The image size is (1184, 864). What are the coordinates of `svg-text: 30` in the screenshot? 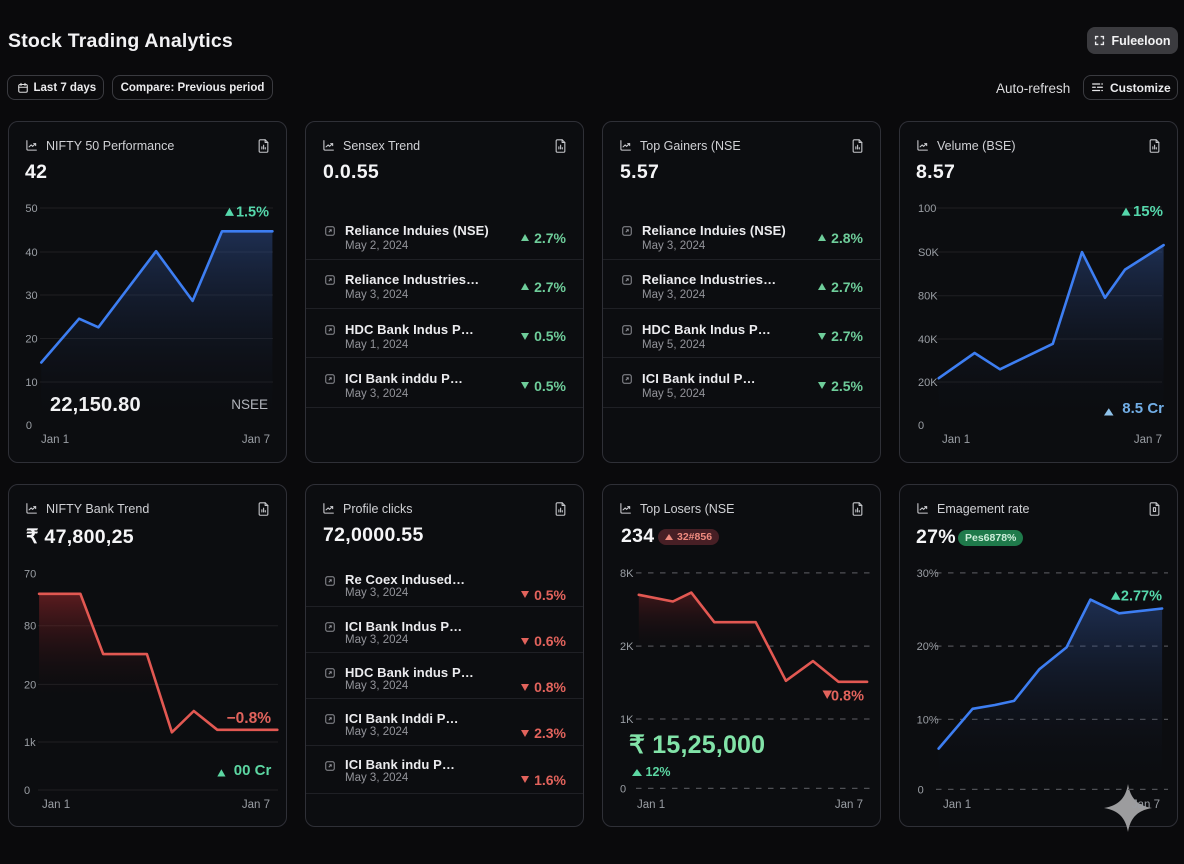 It's located at (31, 296).